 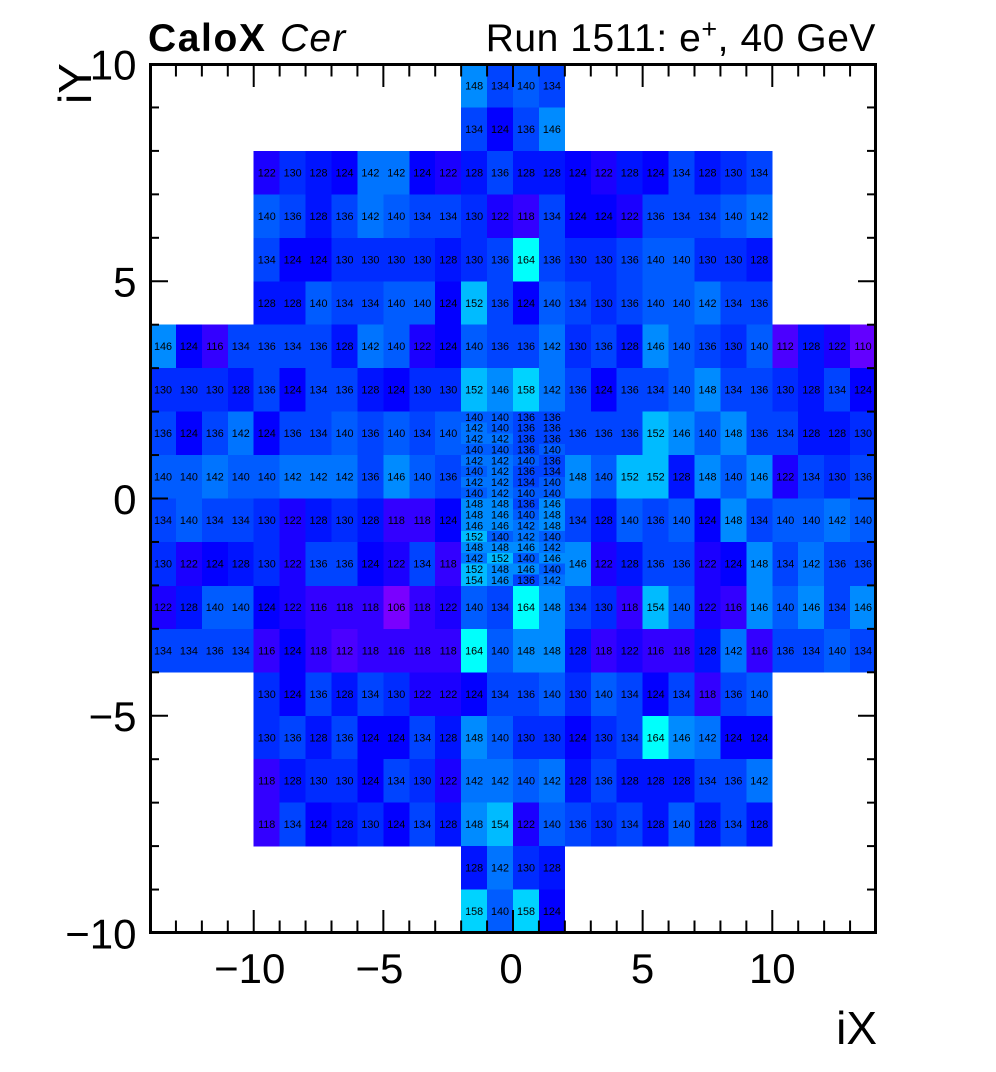 What do you see at coordinates (526, 912) in the screenshot?
I see `svg-text: 158` at bounding box center [526, 912].